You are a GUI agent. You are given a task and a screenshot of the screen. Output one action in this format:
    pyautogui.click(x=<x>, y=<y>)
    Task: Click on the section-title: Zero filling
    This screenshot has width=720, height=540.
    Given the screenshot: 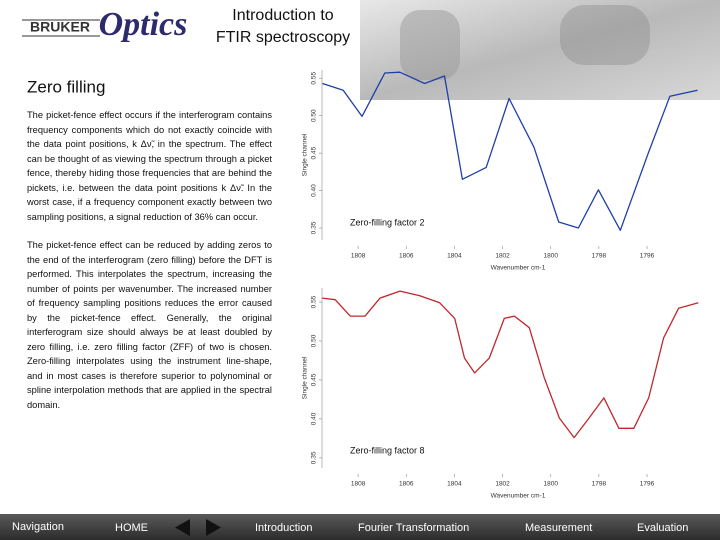 What is the action you would take?
    pyautogui.click(x=66, y=86)
    